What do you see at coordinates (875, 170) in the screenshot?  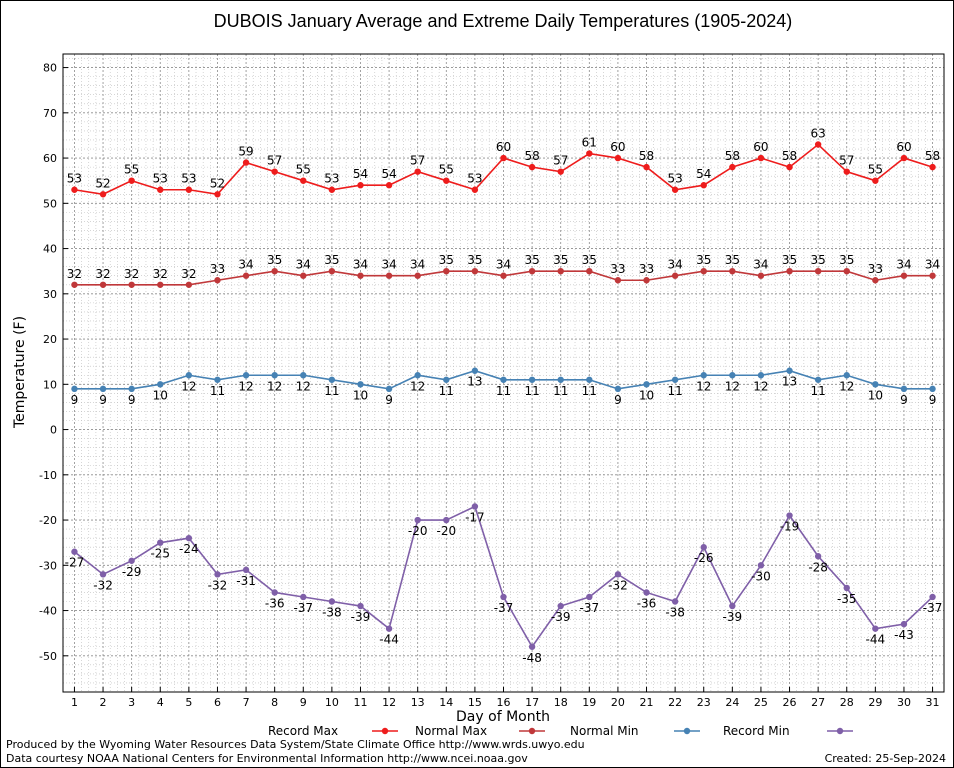 I see `record-max-data-label: 55` at bounding box center [875, 170].